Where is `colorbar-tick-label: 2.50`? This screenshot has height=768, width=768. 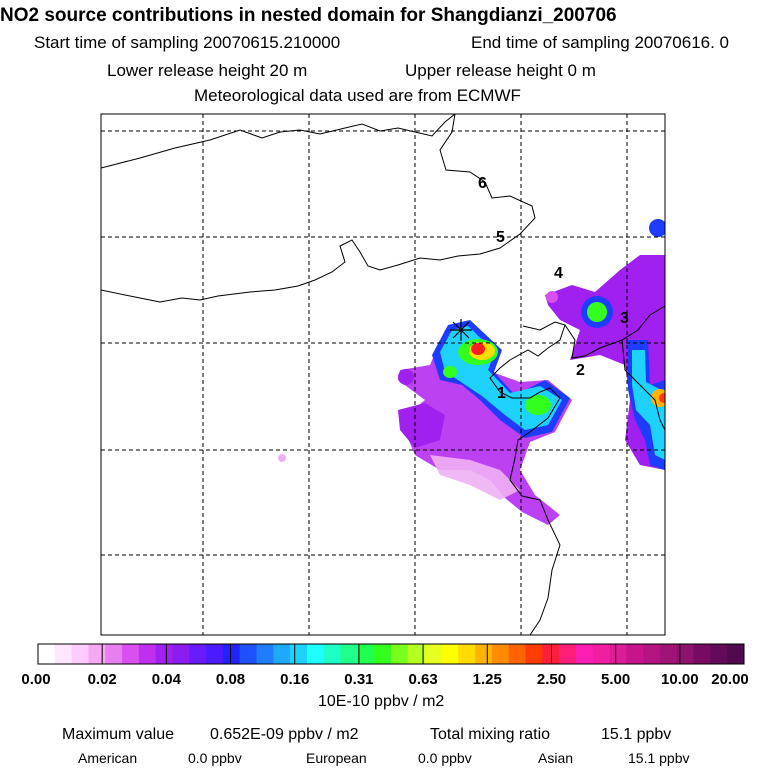 colorbar-tick-label: 2.50 is located at coordinates (551, 679).